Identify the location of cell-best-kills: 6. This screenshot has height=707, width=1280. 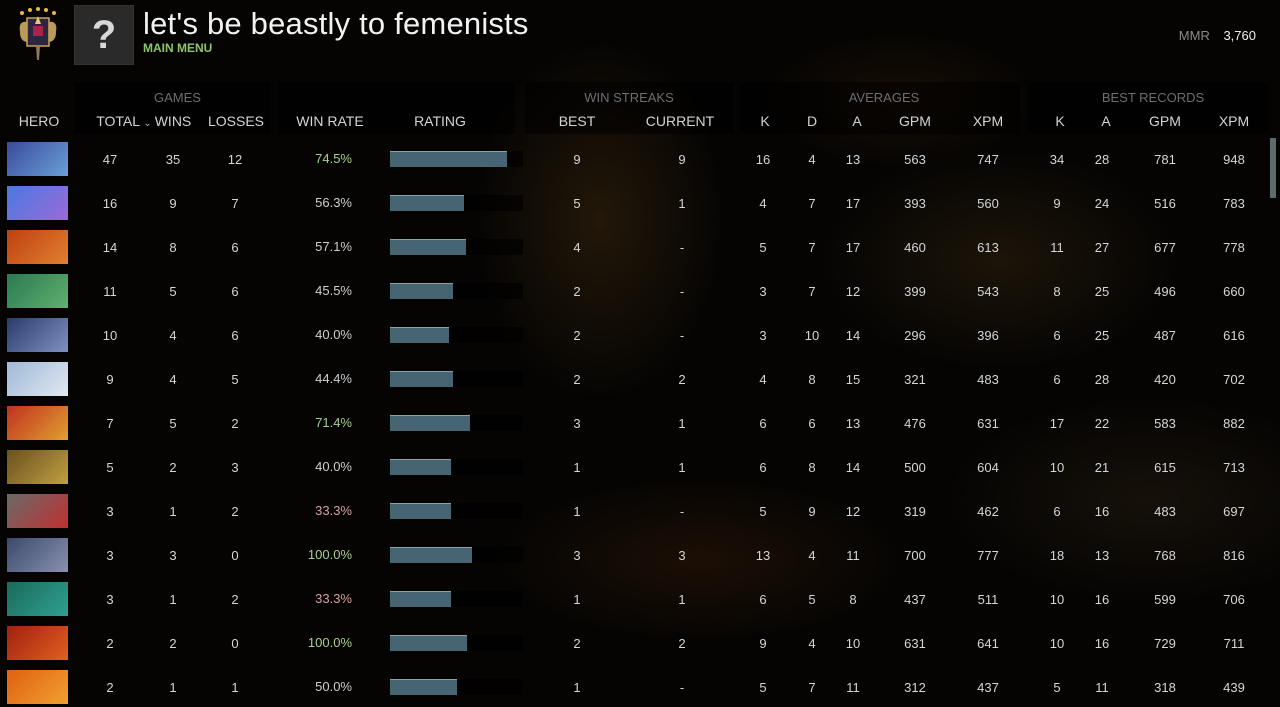
(1057, 379).